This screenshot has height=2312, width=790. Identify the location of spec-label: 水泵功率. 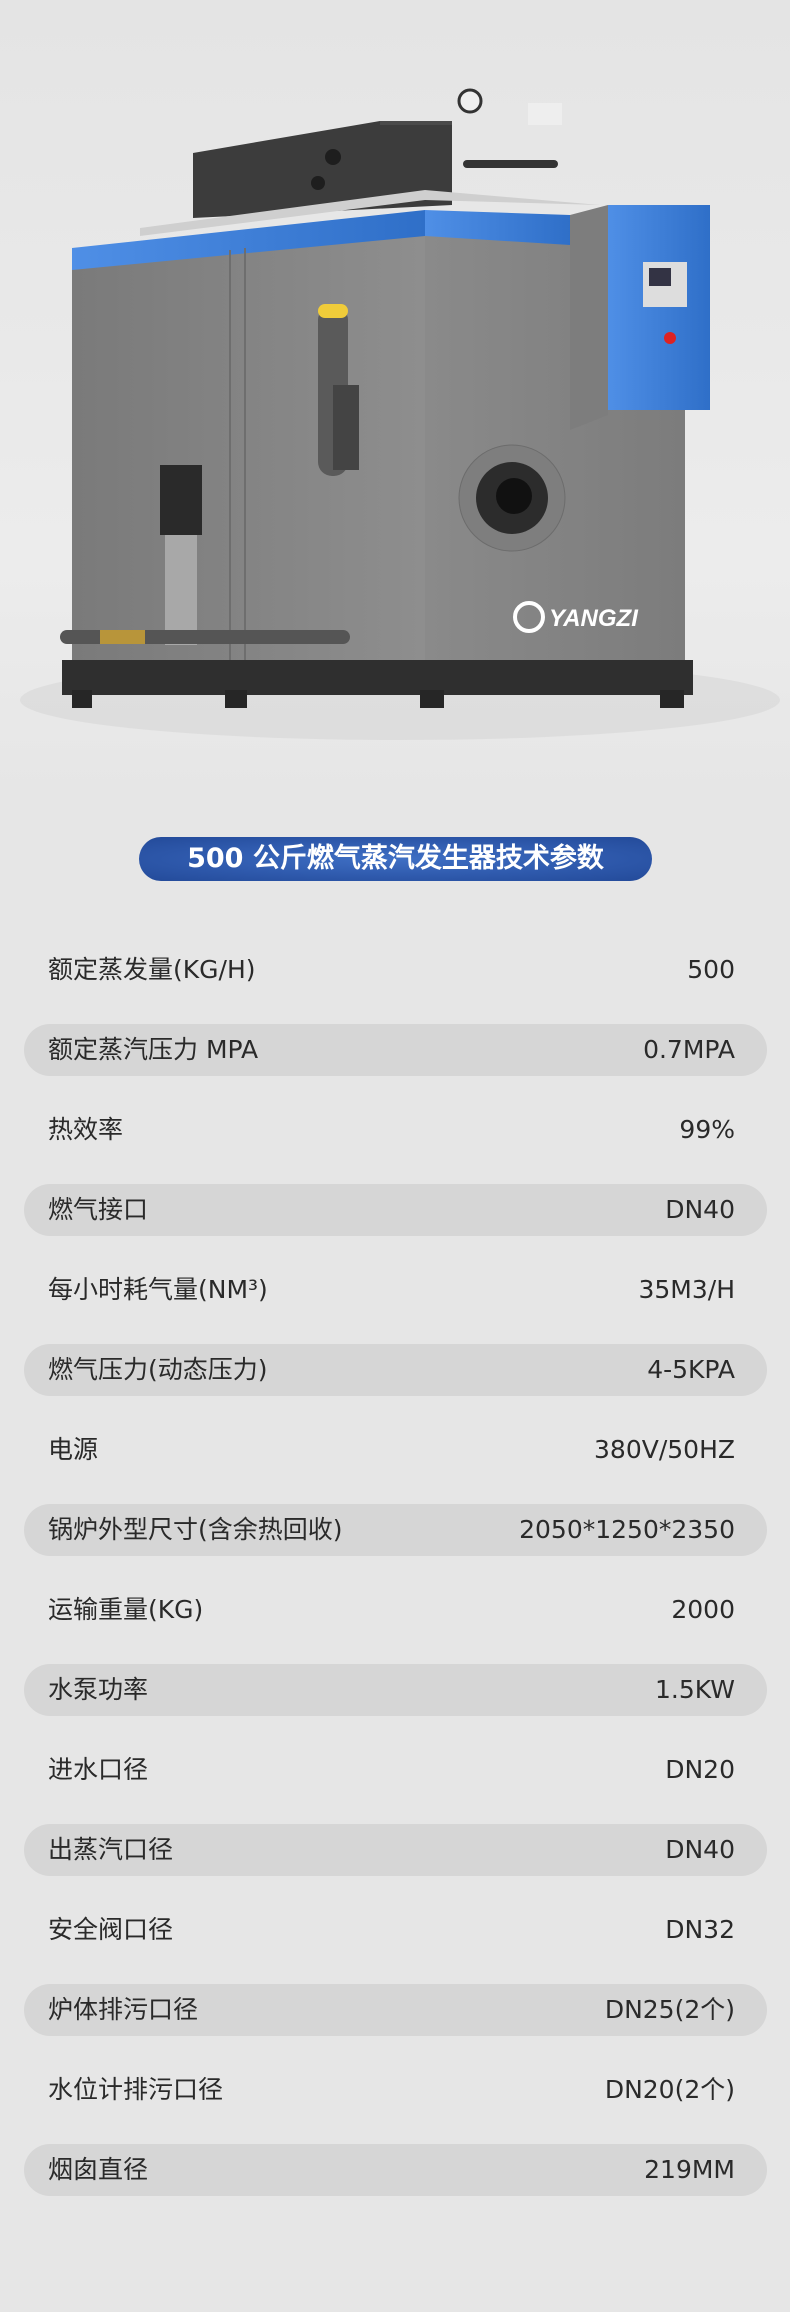
(98, 1689).